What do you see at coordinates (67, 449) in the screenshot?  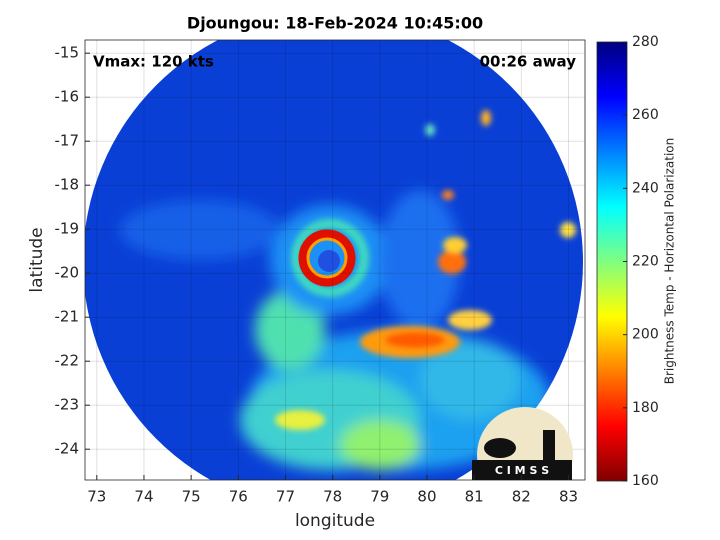 I see `y-tick-label: -24` at bounding box center [67, 449].